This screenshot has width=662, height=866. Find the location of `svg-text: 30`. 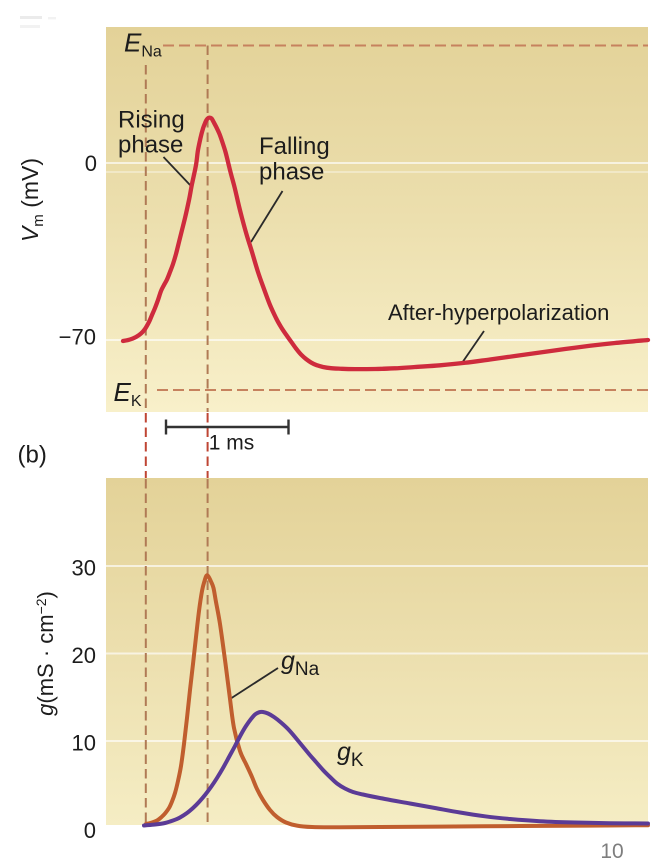

svg-text: 30 is located at coordinates (84, 567).